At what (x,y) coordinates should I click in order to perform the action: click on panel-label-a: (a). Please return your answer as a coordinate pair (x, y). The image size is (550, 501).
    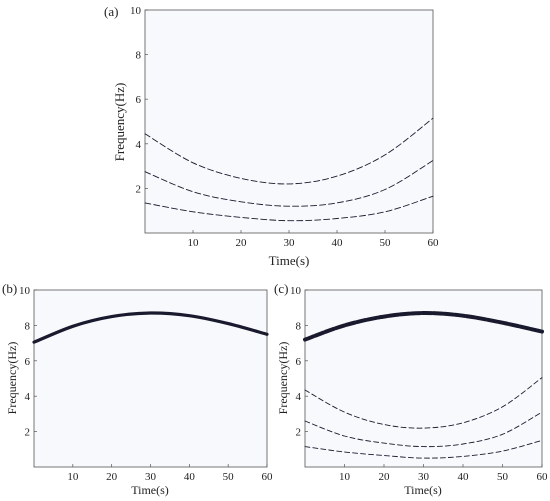
    Looking at the image, I should click on (111, 11).